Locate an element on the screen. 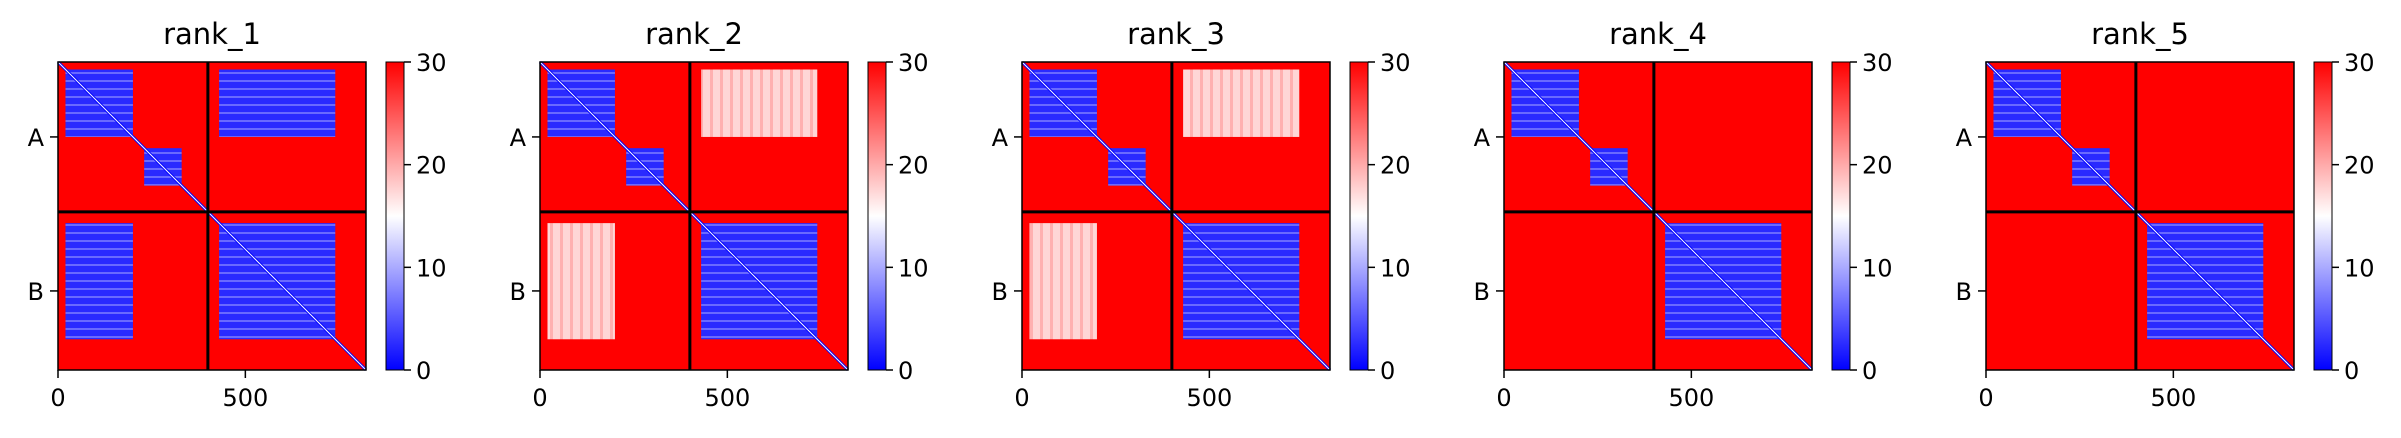  panel-title: rank_1 is located at coordinates (212, 34).